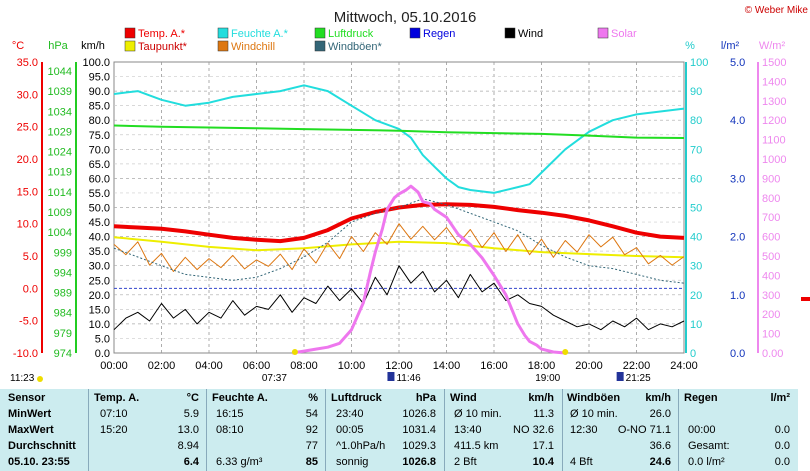 The height and width of the screenshot is (471, 810). What do you see at coordinates (771, 179) in the screenshot?
I see `tick-label-solar: 900` at bounding box center [771, 179].